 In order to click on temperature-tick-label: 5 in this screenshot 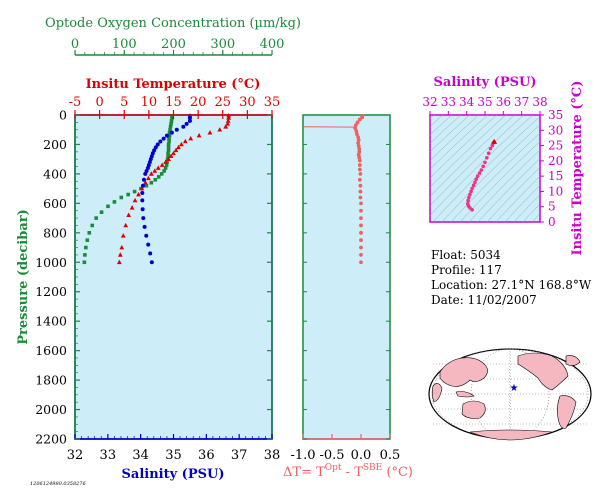, I will do `click(124, 102)`.